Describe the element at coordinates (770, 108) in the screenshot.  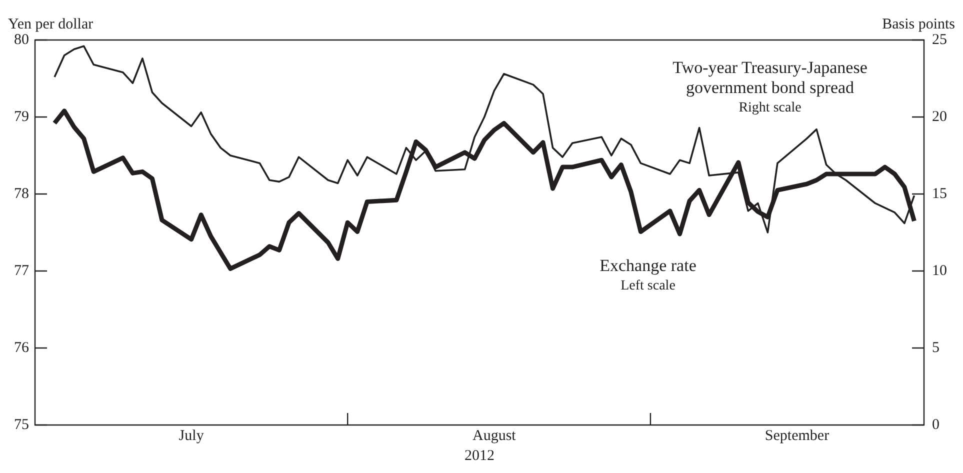
I see `annotation: Right scale` at that location.